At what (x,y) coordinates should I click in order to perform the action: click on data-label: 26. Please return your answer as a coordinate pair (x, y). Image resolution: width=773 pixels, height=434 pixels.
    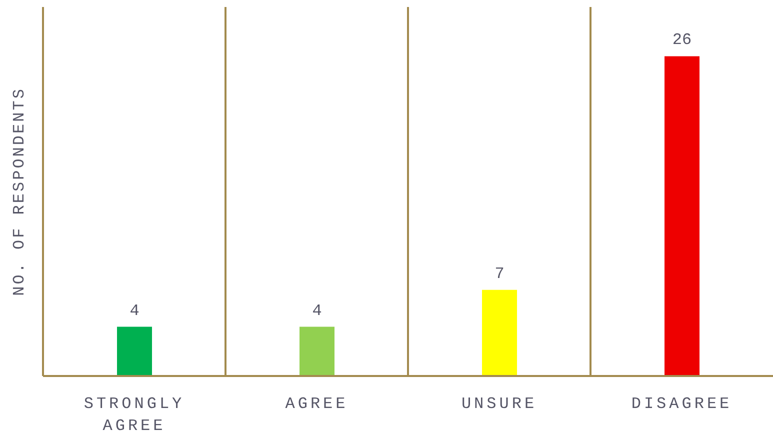
    Looking at the image, I should click on (682, 40).